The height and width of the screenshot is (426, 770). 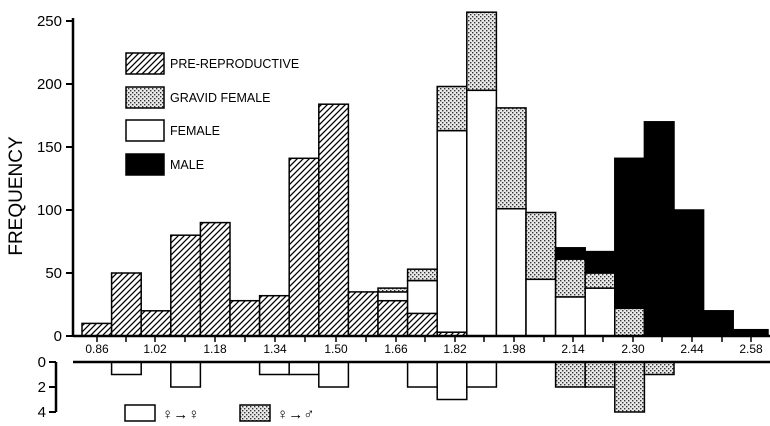 What do you see at coordinates (55, 179) in the screenshot?
I see `y-ticks: 0 50 100 150 200 250` at bounding box center [55, 179].